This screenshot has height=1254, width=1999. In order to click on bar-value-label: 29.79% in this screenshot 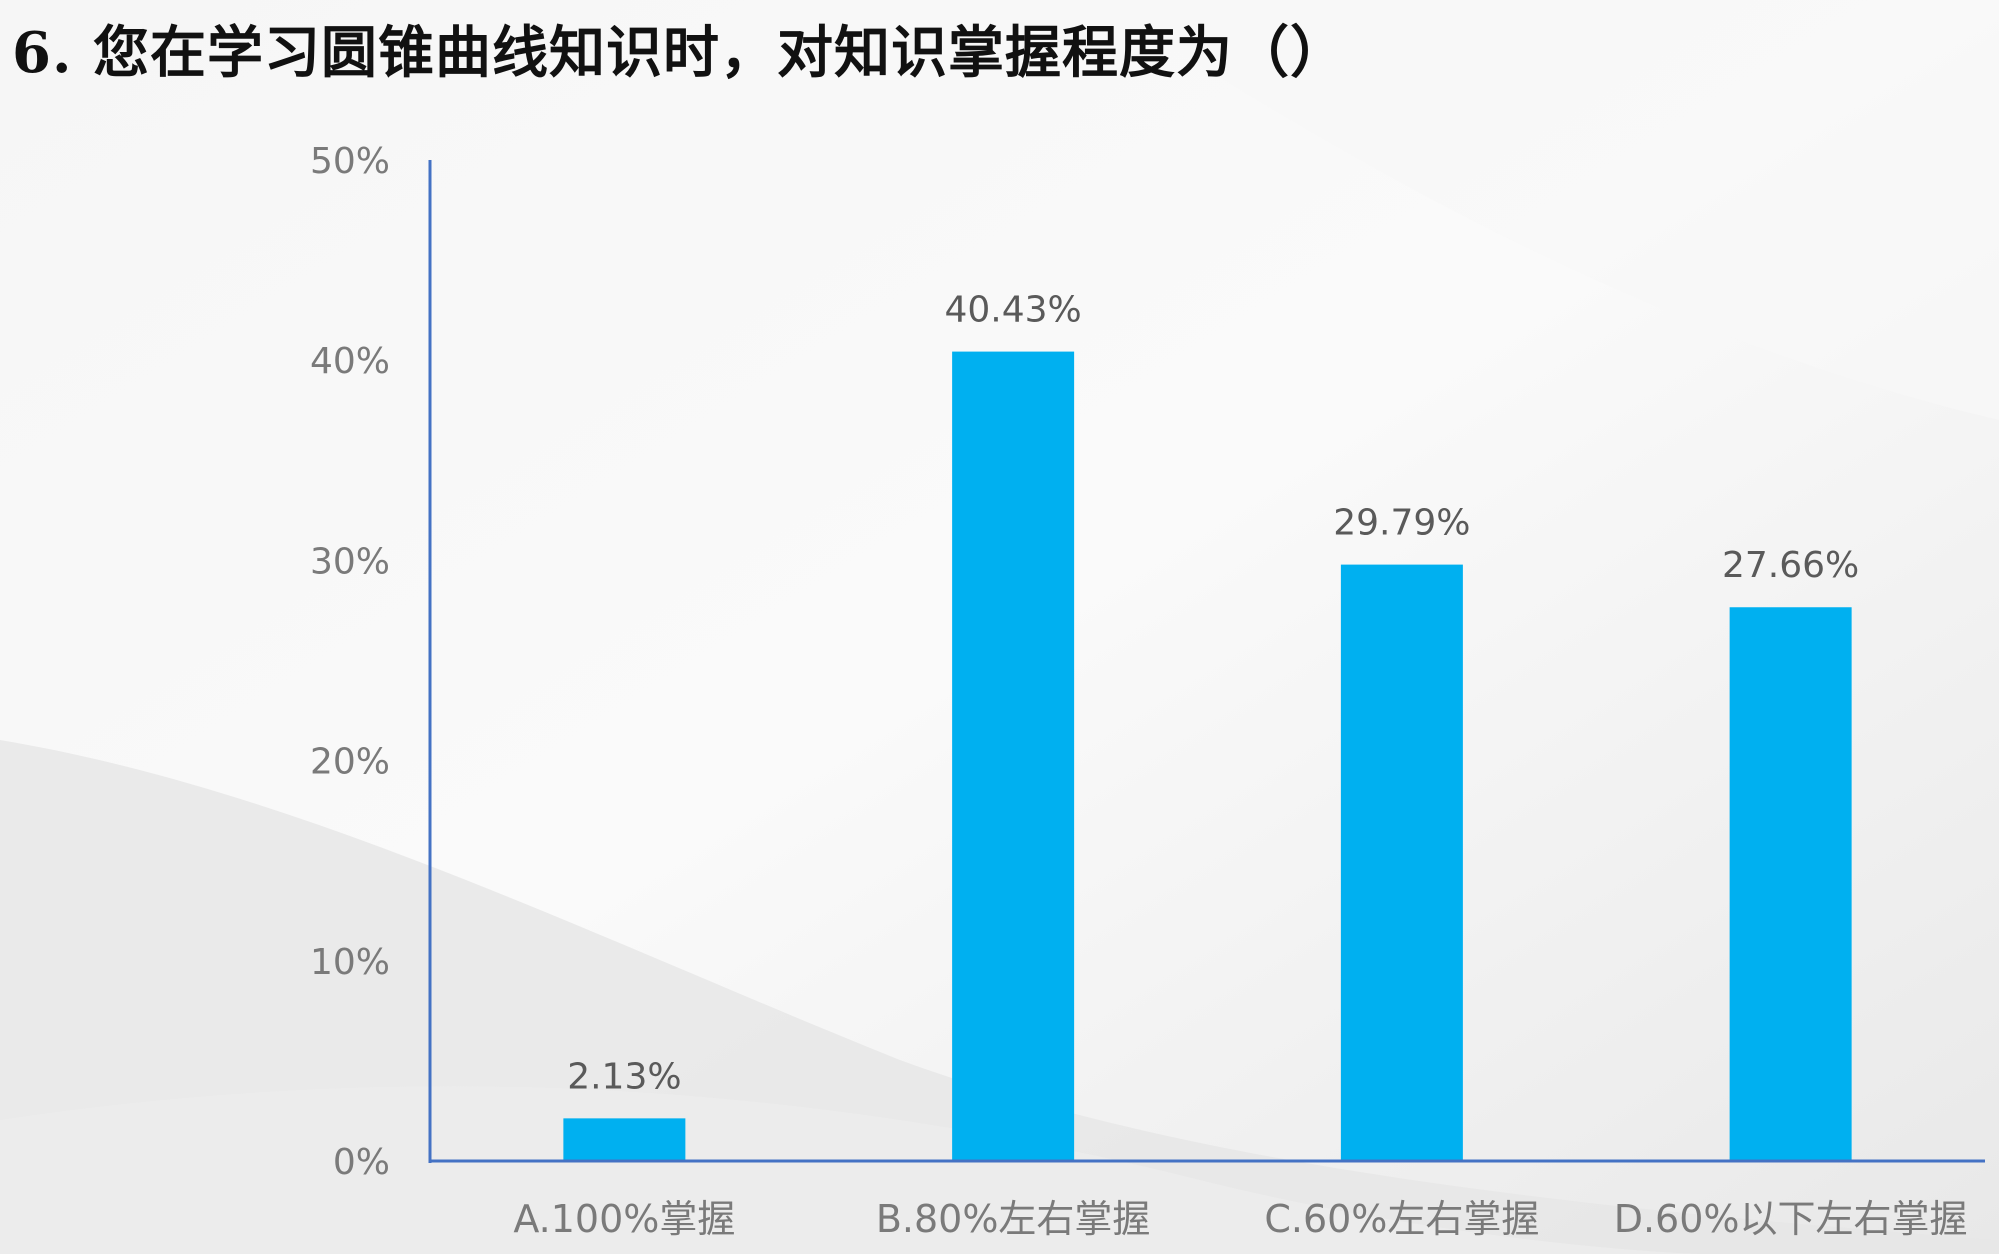, I will do `click(1401, 523)`.